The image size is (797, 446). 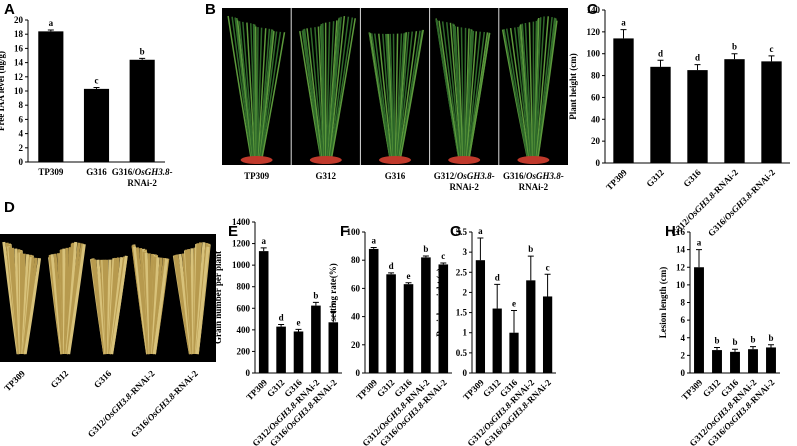 I want to click on y-tick-label: 60, so click(x=356, y=288).